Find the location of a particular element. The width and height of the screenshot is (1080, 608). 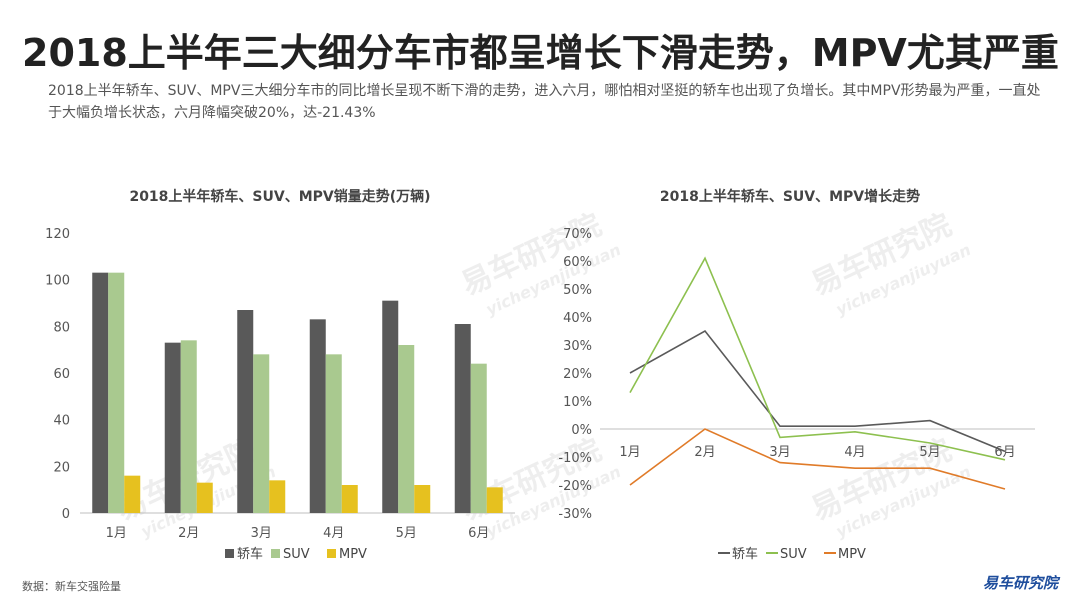

y-tick-label: 20 is located at coordinates (61, 467).